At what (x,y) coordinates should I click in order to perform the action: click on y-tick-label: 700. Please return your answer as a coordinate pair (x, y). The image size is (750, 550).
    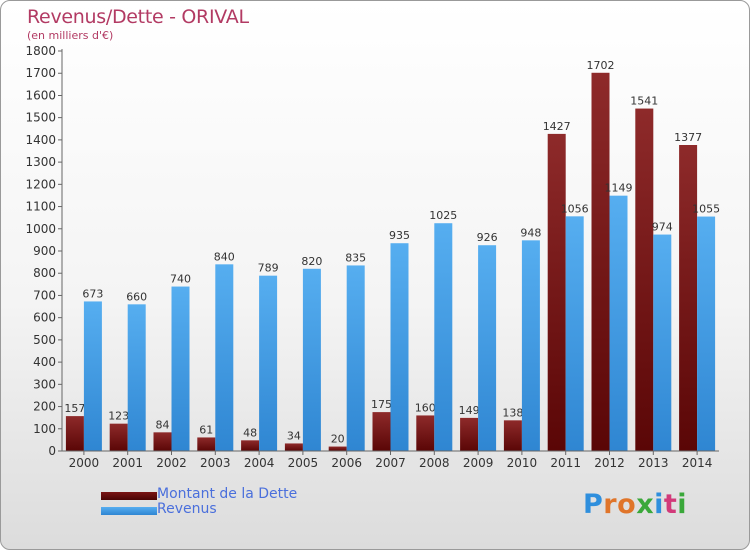
    Looking at the image, I should click on (44, 295).